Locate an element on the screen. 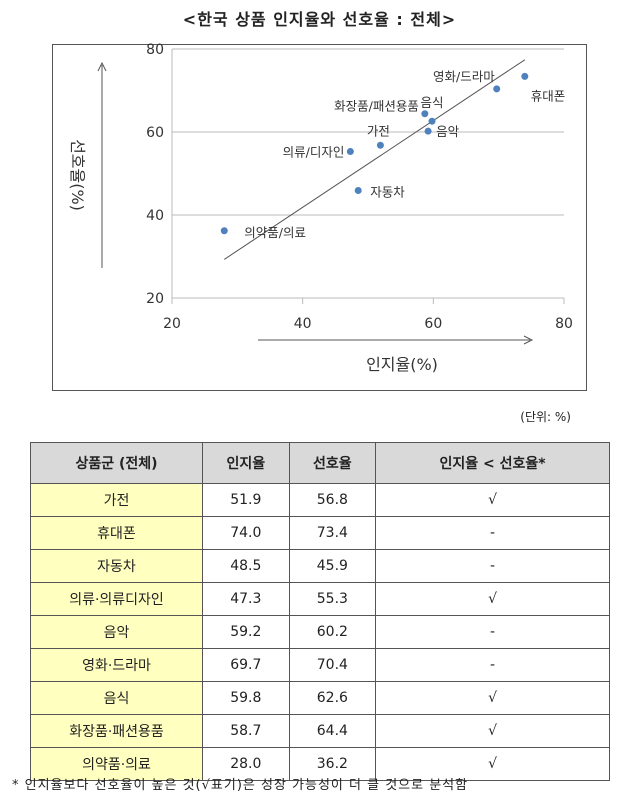 This screenshot has width=639, height=802. data-label: 의류/디자인 is located at coordinates (314, 152).